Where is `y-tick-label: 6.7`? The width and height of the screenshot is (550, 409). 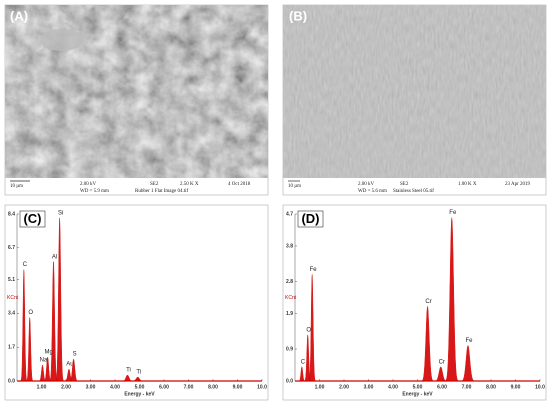
y-tick-label: 6.7 is located at coordinates (11, 248).